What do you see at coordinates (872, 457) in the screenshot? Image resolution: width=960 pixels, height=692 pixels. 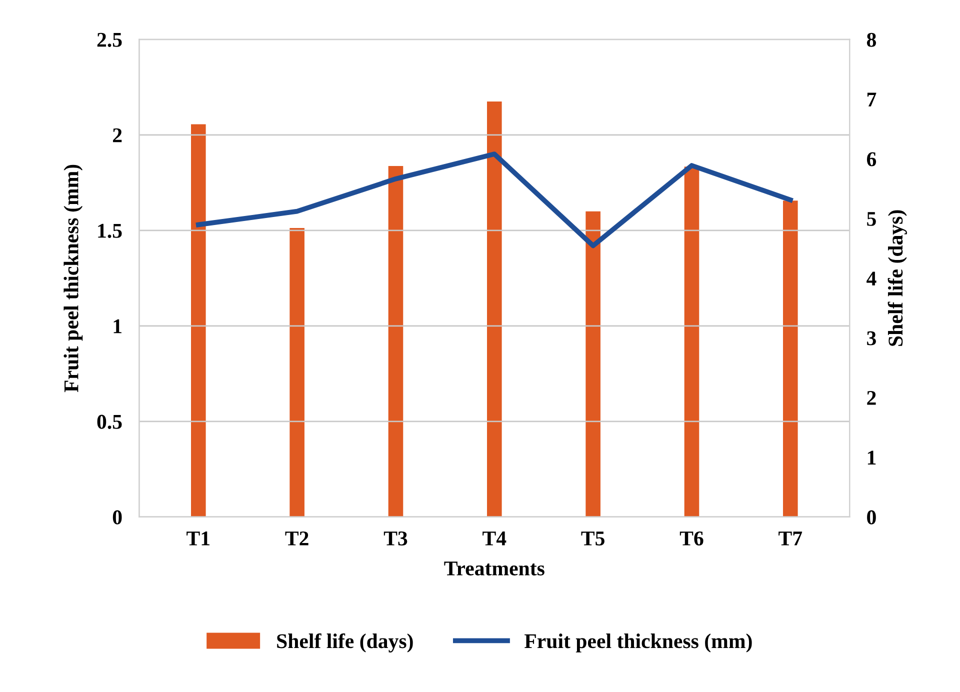 I see `y2-tick-label: 1` at bounding box center [872, 457].